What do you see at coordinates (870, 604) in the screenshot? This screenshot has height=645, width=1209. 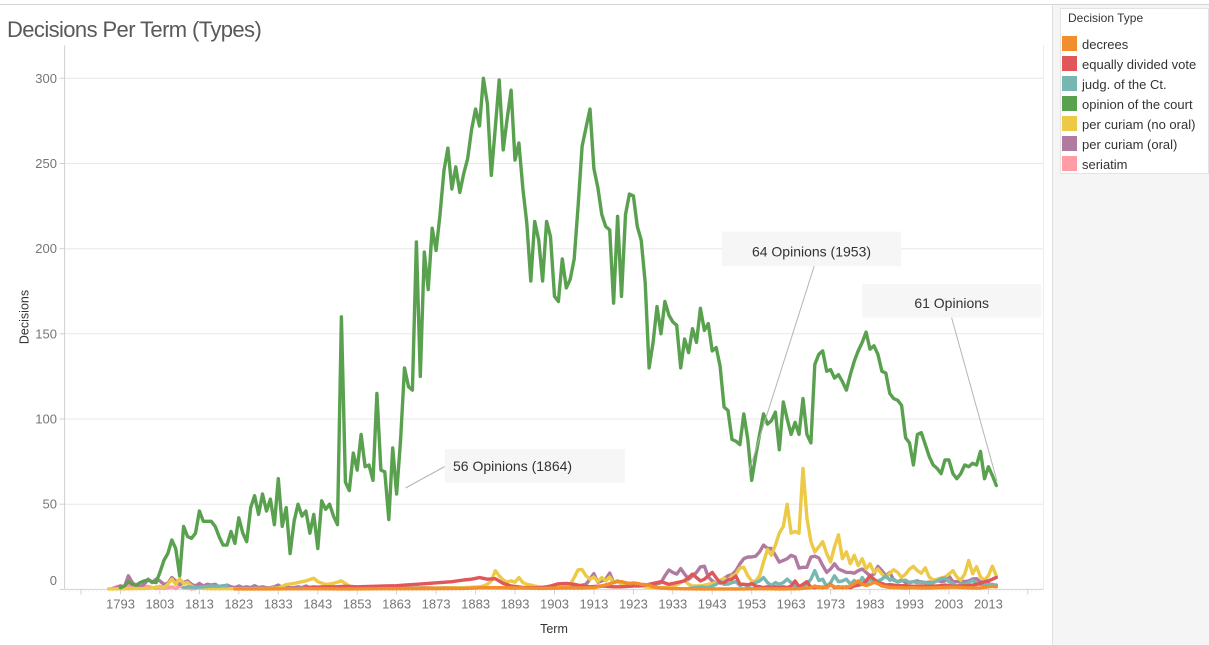 I see `svg-text: 1983` at bounding box center [870, 604].